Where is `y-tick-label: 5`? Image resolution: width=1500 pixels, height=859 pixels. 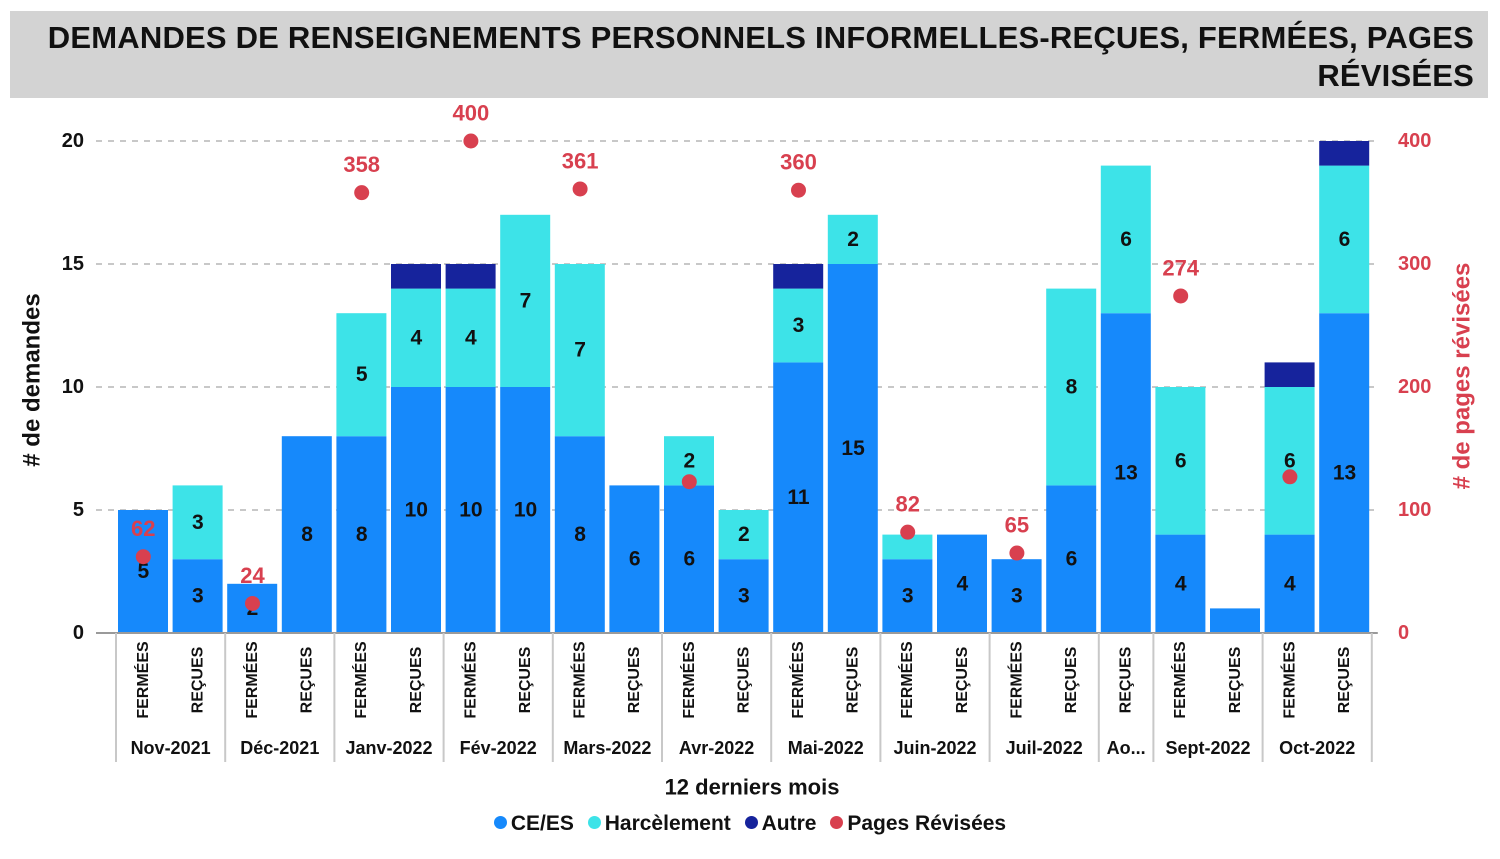
y-tick-label: 5 is located at coordinates (78, 510).